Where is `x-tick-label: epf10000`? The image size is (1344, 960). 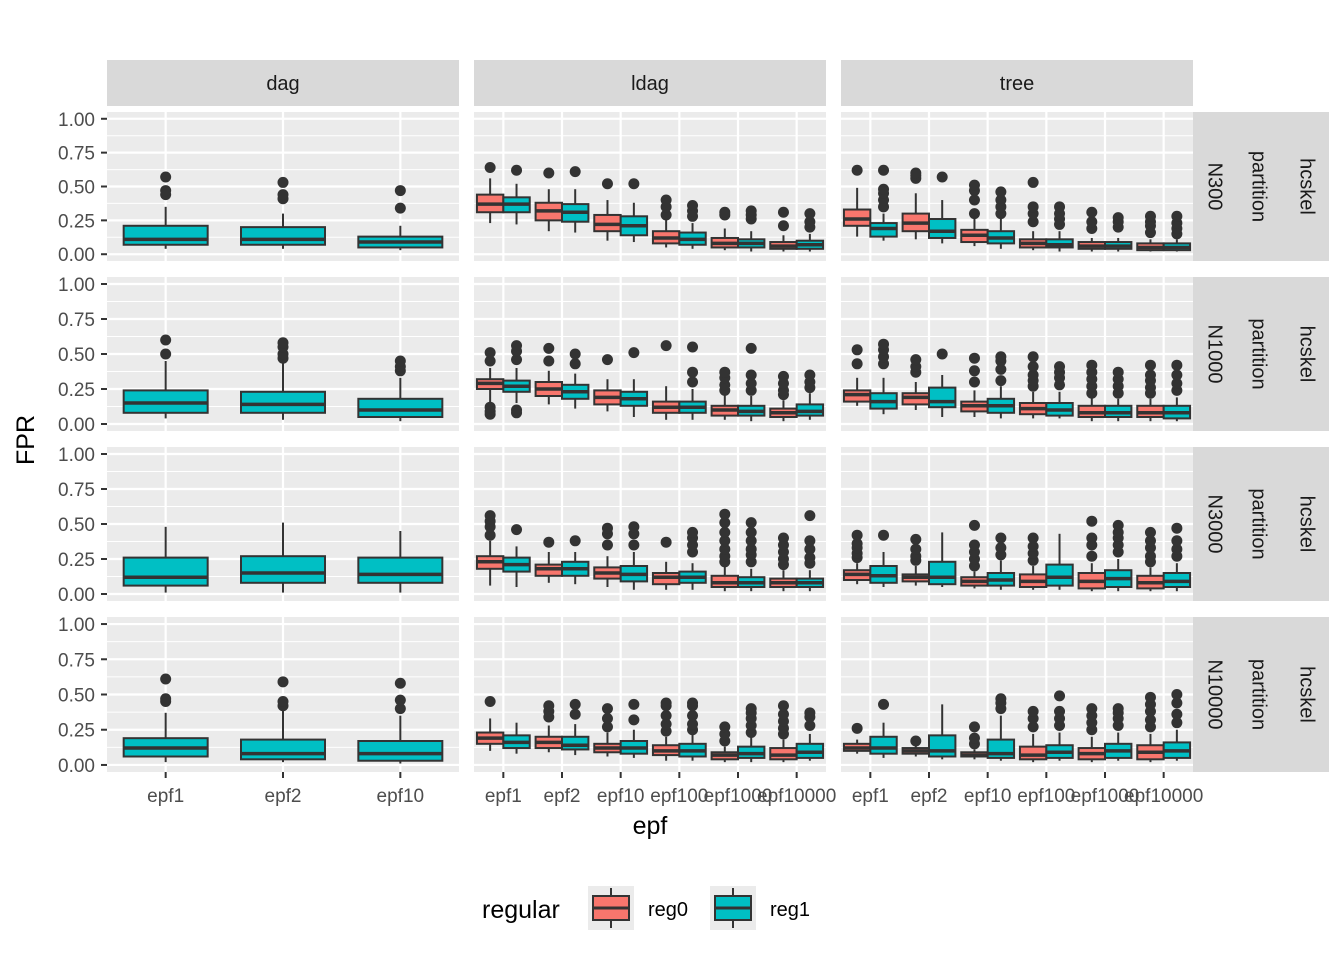 x-tick-label: epf10000 is located at coordinates (1163, 796).